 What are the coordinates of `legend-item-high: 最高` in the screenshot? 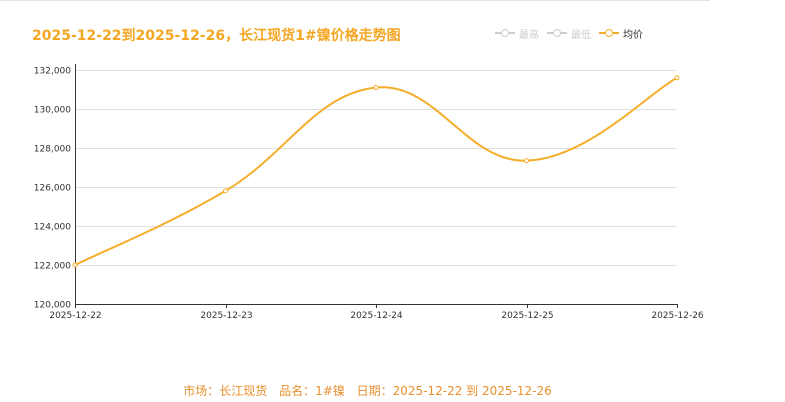 It's located at (517, 33).